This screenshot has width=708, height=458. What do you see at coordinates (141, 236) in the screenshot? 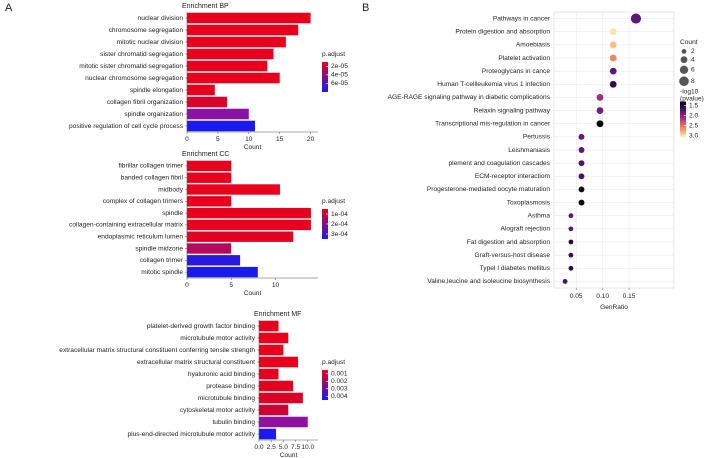
I see `y-tick-label: endoplasmic reticulum lumen` at bounding box center [141, 236].